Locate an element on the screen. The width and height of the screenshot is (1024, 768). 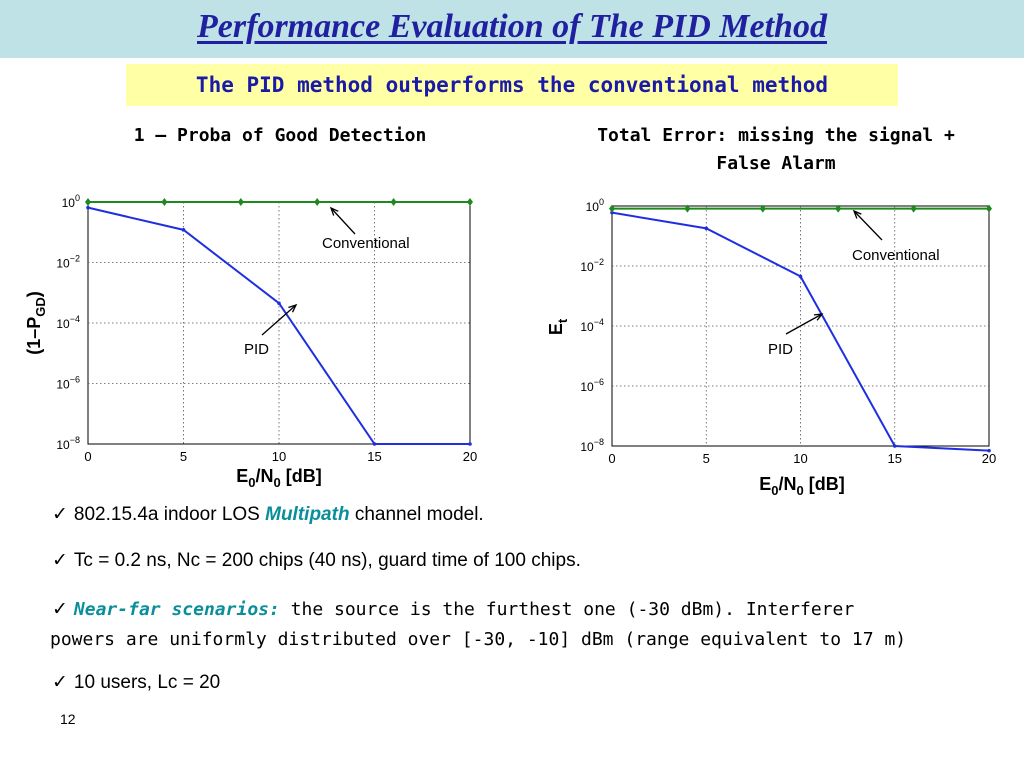
y-axis-label: (1–PGD) is located at coordinates (36, 323).